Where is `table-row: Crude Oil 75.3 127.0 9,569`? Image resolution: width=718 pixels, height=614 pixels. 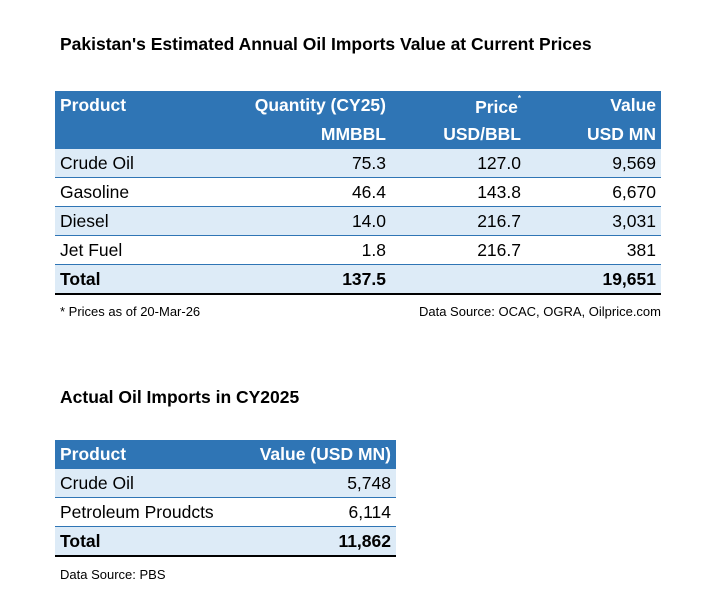
table-row: Crude Oil 75.3 127.0 9,569 is located at coordinates (358, 163).